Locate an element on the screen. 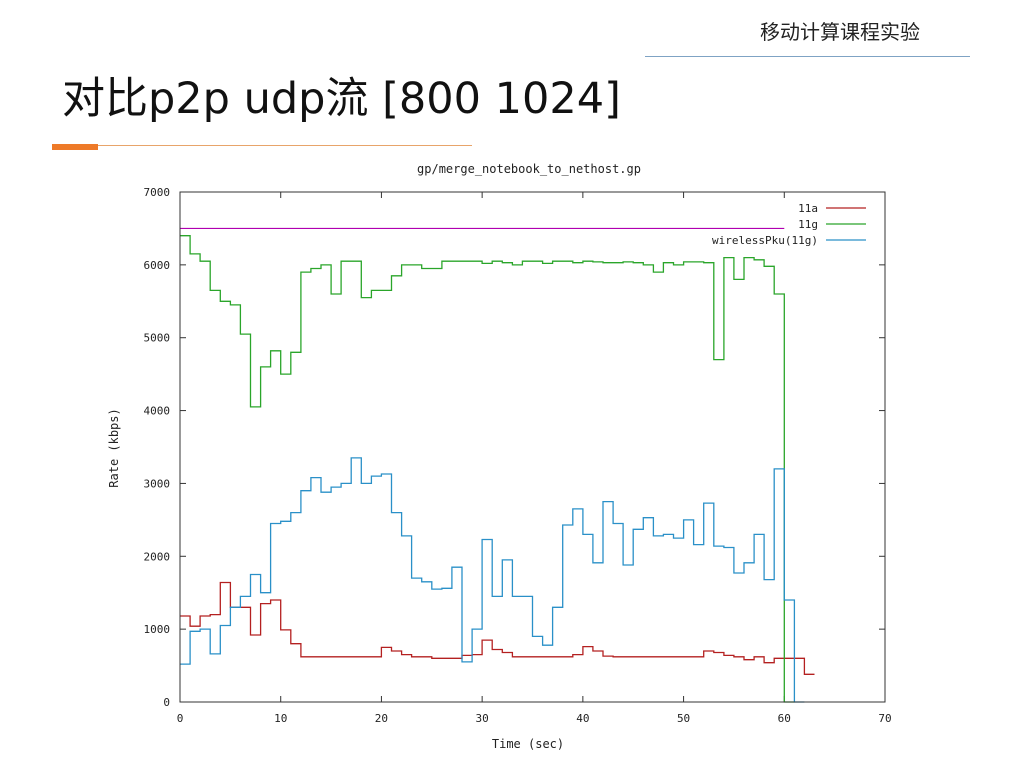  x-tick-label: 50 is located at coordinates (683, 718).